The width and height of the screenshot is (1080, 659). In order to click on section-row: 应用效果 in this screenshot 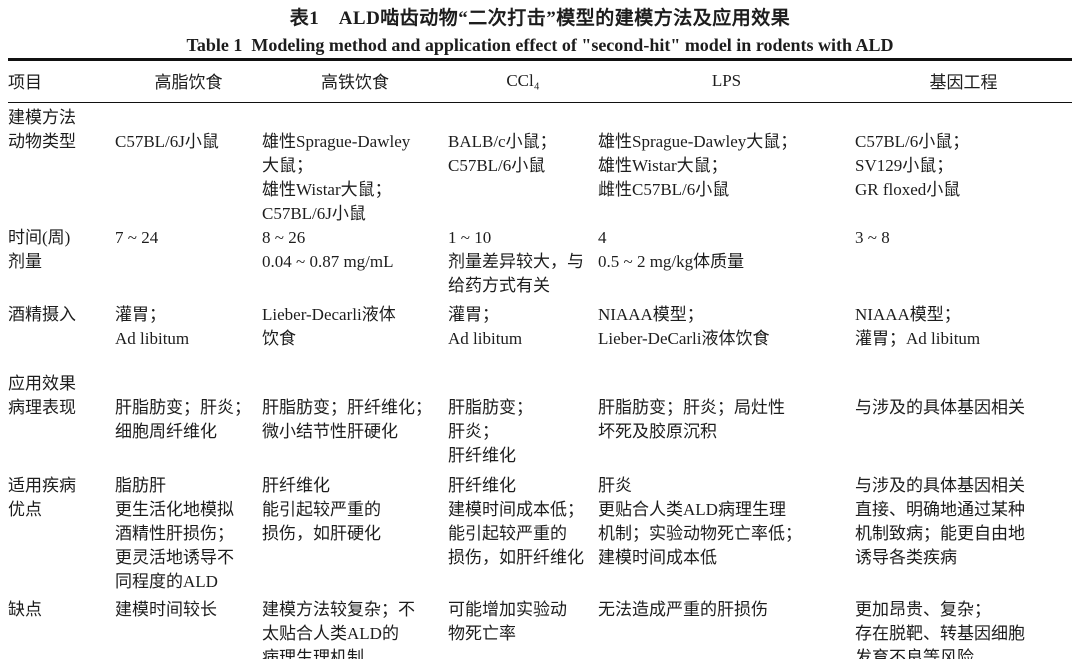, I will do `click(540, 373)`.